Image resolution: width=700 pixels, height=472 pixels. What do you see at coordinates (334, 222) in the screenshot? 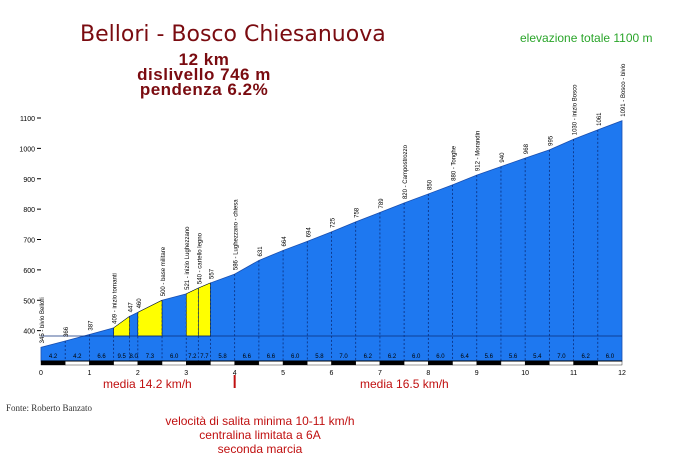
I see `elevation-label: 725` at bounding box center [334, 222].